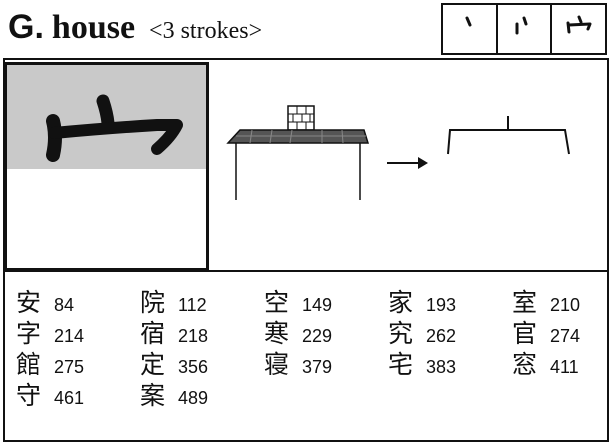 This screenshot has height=444, width=611. Describe the element at coordinates (317, 367) in the screenshot. I see `kanji-reference-number: 379` at that location.